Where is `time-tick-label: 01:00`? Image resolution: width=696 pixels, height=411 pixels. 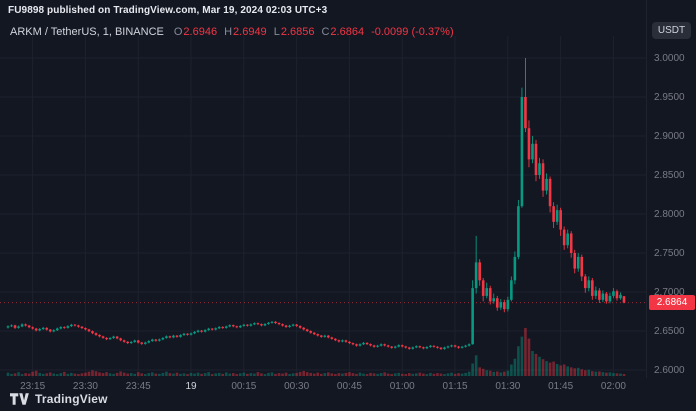
time-tick-label: 01:00 is located at coordinates (402, 386).